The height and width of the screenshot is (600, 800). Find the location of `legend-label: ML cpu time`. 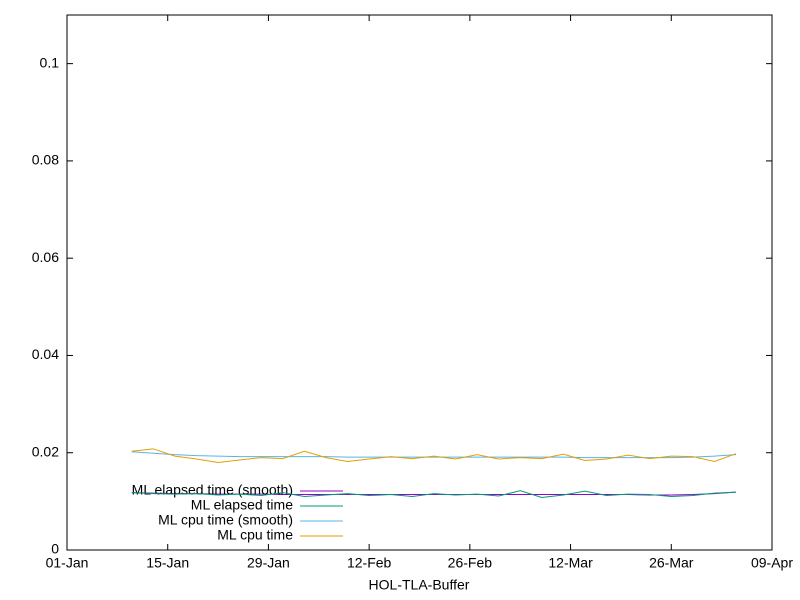

legend-label: ML cpu time is located at coordinates (255, 535).